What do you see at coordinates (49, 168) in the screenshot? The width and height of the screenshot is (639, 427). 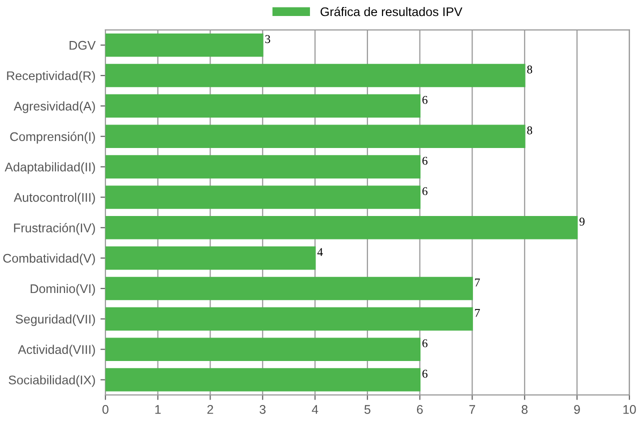 I see `y-tick-label: Adaptabilidad(II)` at bounding box center [49, 168].